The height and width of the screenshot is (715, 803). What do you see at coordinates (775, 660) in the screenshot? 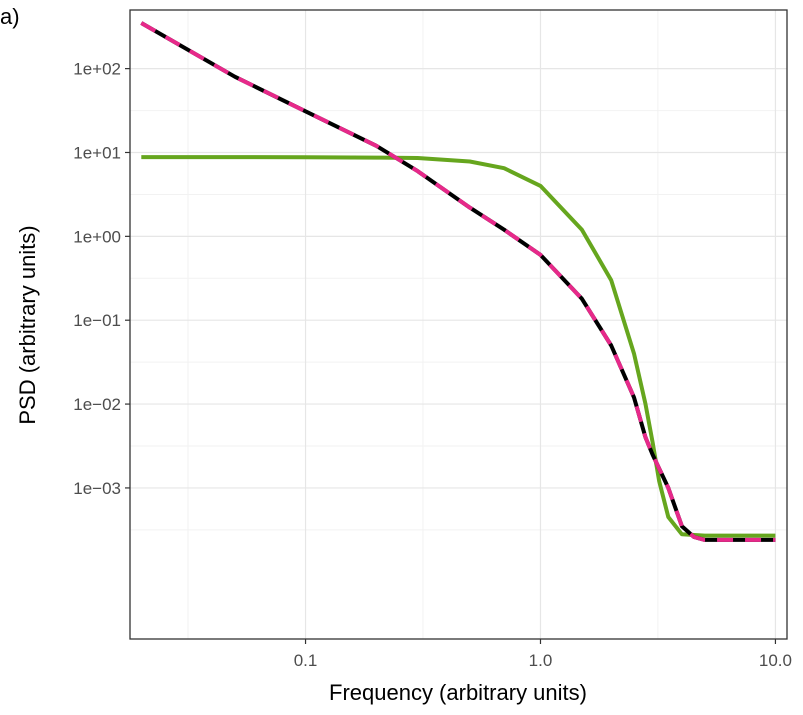
I see `x-tick-label: 10.0` at bounding box center [775, 660].